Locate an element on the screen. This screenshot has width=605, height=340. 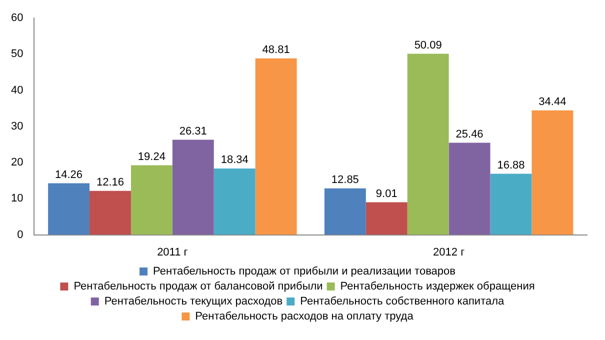
data-label: 26.31 is located at coordinates (193, 131).